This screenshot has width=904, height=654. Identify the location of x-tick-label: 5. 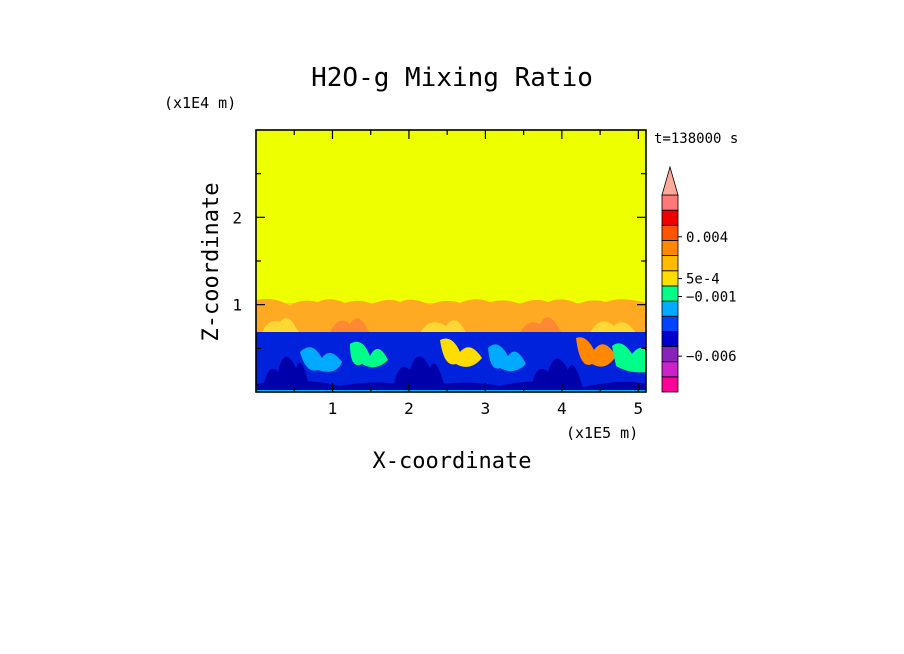
(639, 408).